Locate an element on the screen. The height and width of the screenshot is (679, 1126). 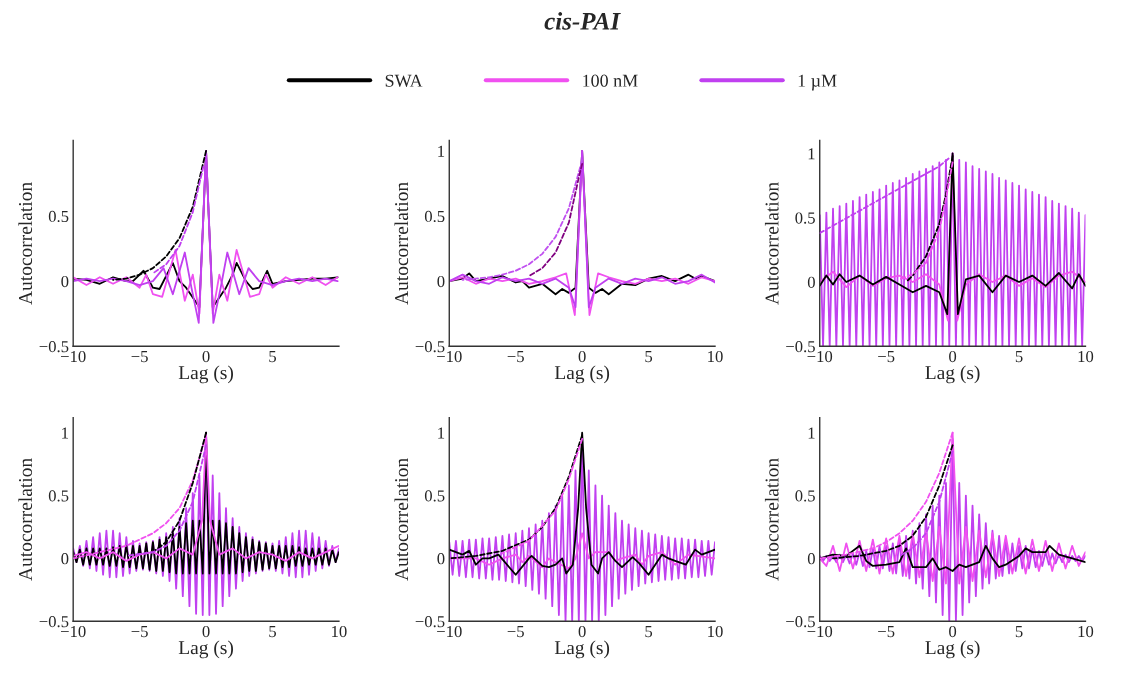
legend-label: 1 µM is located at coordinates (817, 82).